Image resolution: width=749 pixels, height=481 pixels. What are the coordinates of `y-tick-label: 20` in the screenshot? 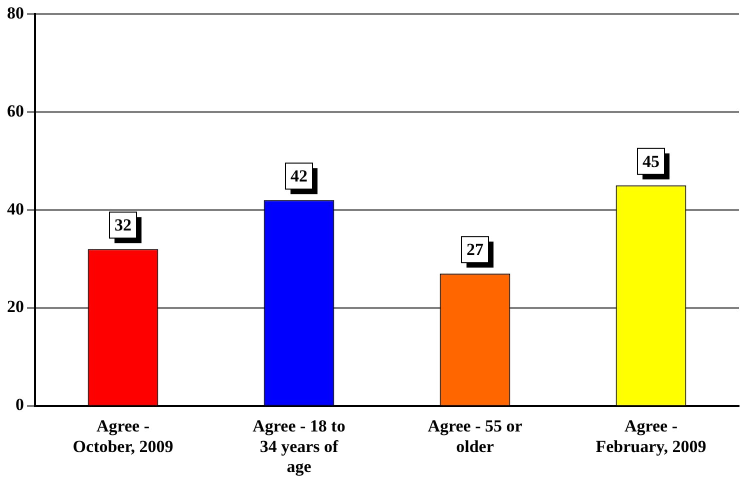 It's located at (15, 306).